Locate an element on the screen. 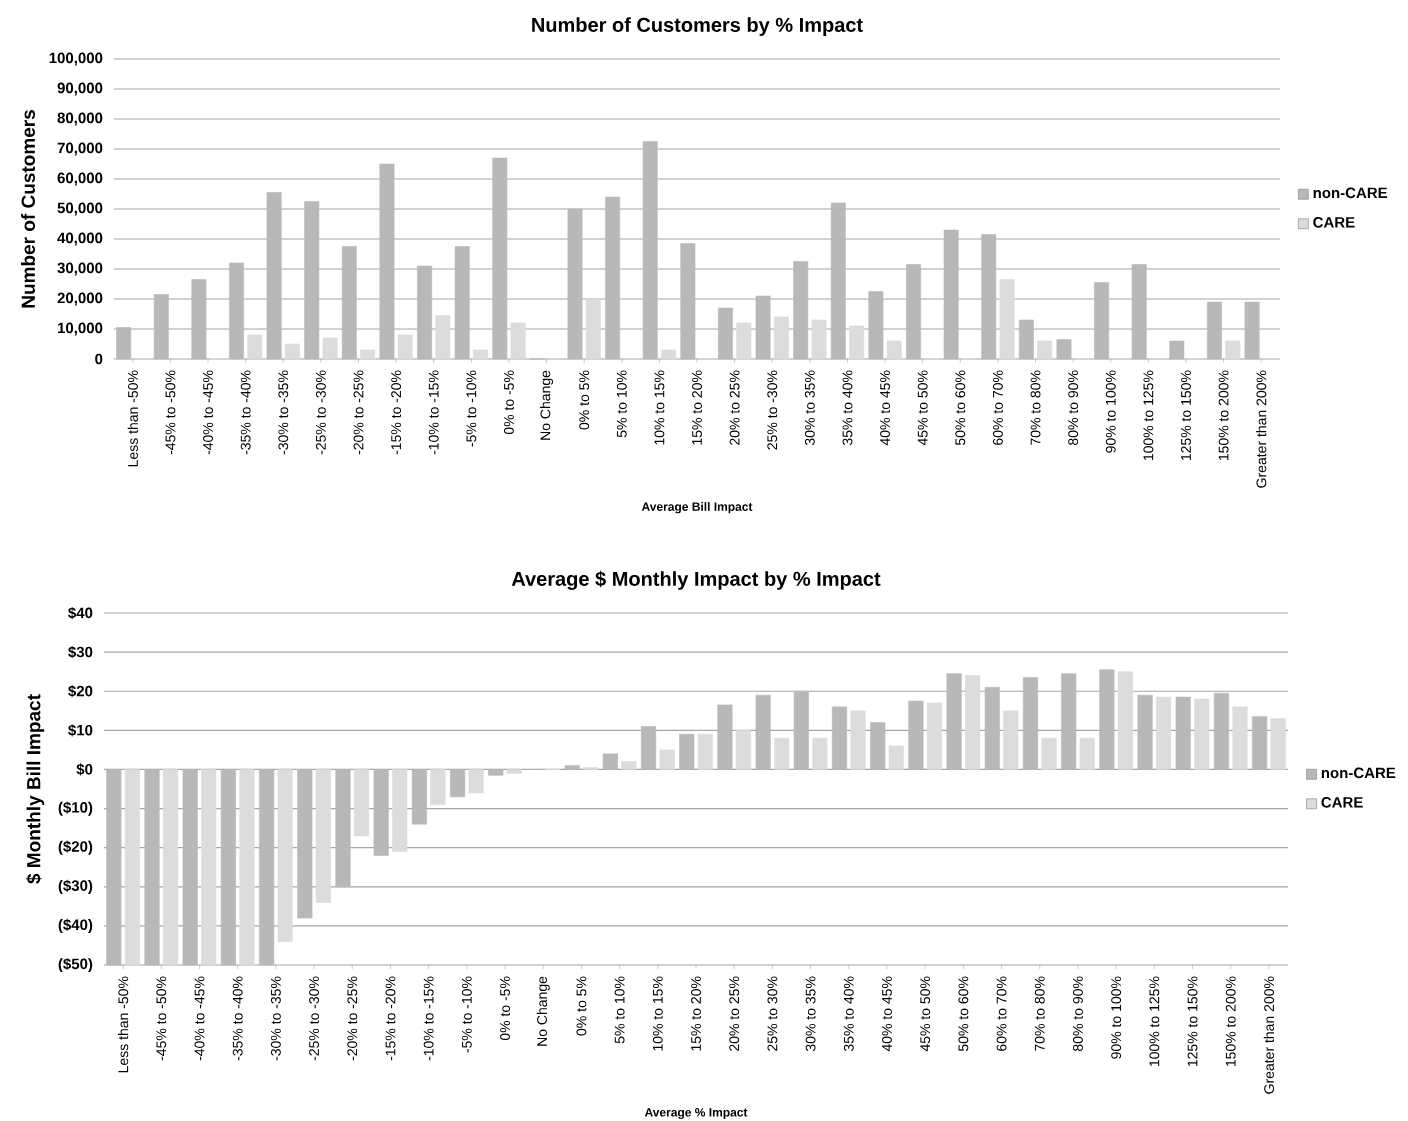 The height and width of the screenshot is (1121, 1408). y-tick-label: 50,000 is located at coordinates (80, 209).